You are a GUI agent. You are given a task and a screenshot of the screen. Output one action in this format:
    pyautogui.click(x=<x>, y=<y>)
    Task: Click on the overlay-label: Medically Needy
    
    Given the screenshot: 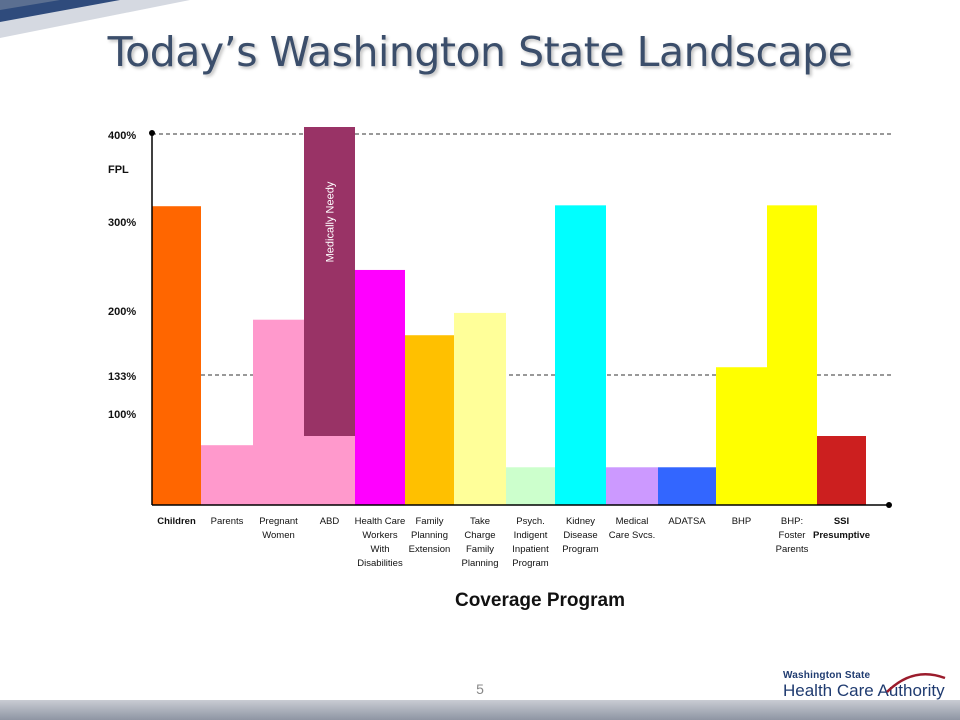 What is the action you would take?
    pyautogui.click(x=331, y=221)
    